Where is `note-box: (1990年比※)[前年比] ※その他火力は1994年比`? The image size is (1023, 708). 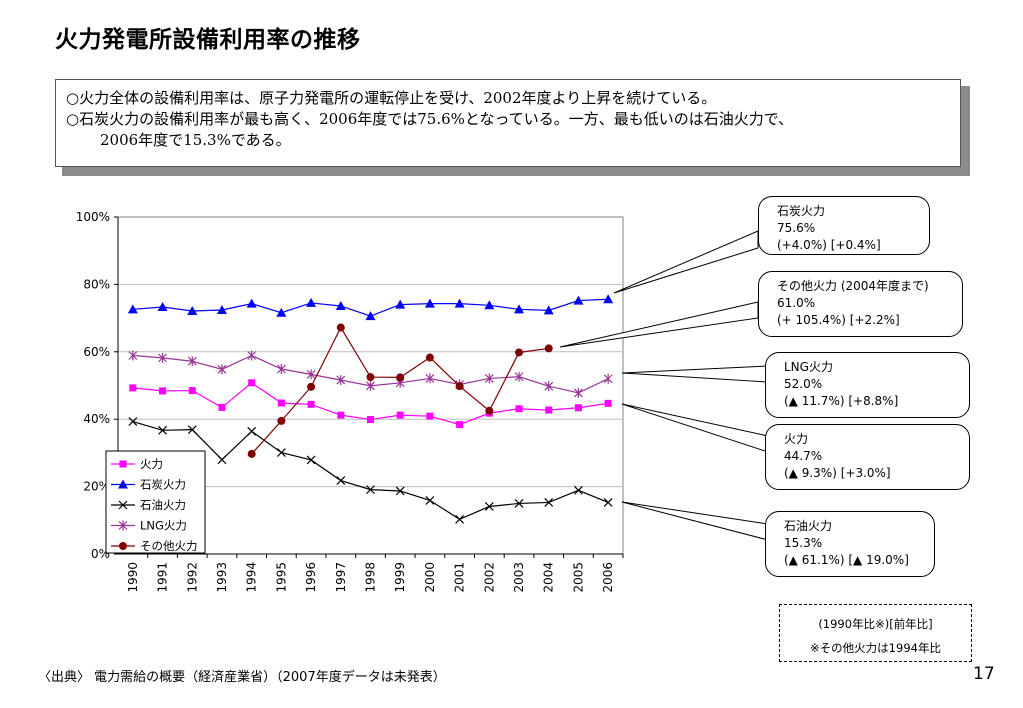 note-box: (1990年比※)[前年比] ※その他火力は1994年比 is located at coordinates (875, 633).